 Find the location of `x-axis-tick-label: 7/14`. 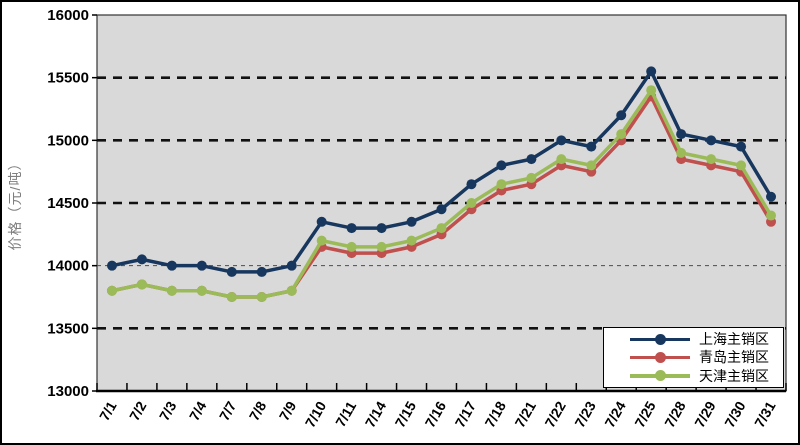

x-axis-tick-label: 7/14 is located at coordinates (376, 414).